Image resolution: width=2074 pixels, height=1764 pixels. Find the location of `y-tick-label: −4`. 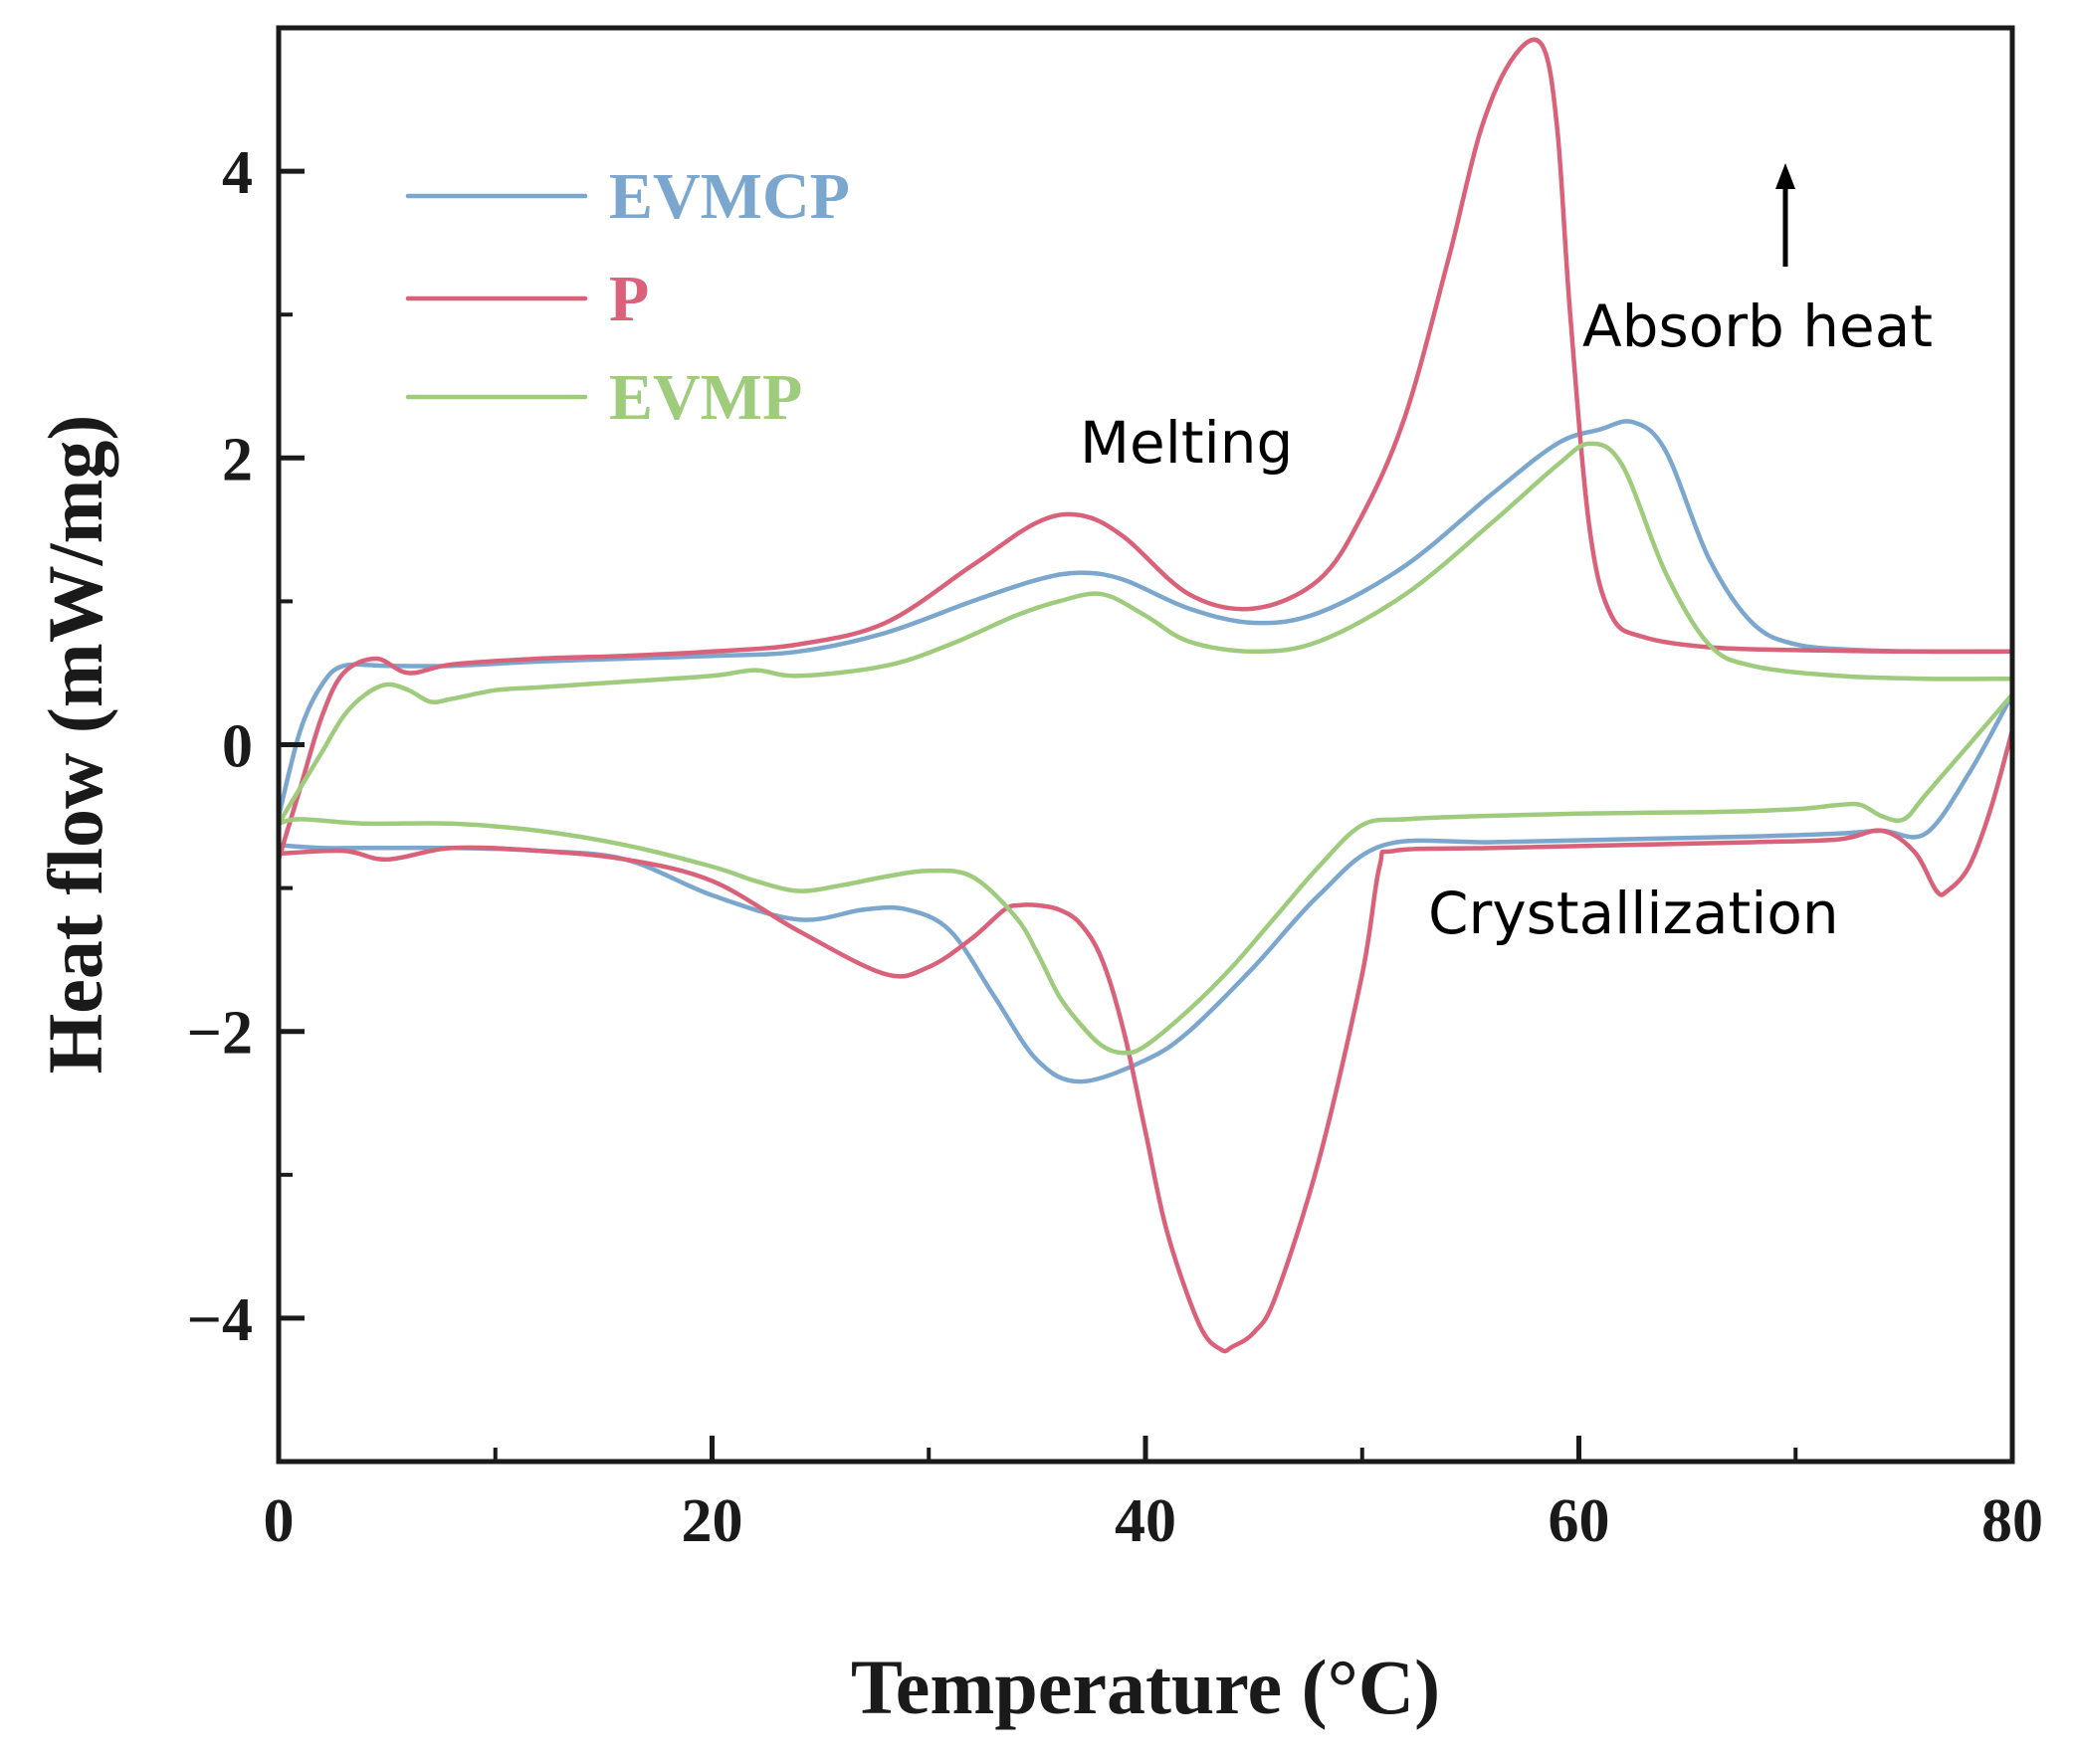

y-tick-label: −4 is located at coordinates (220, 1320).